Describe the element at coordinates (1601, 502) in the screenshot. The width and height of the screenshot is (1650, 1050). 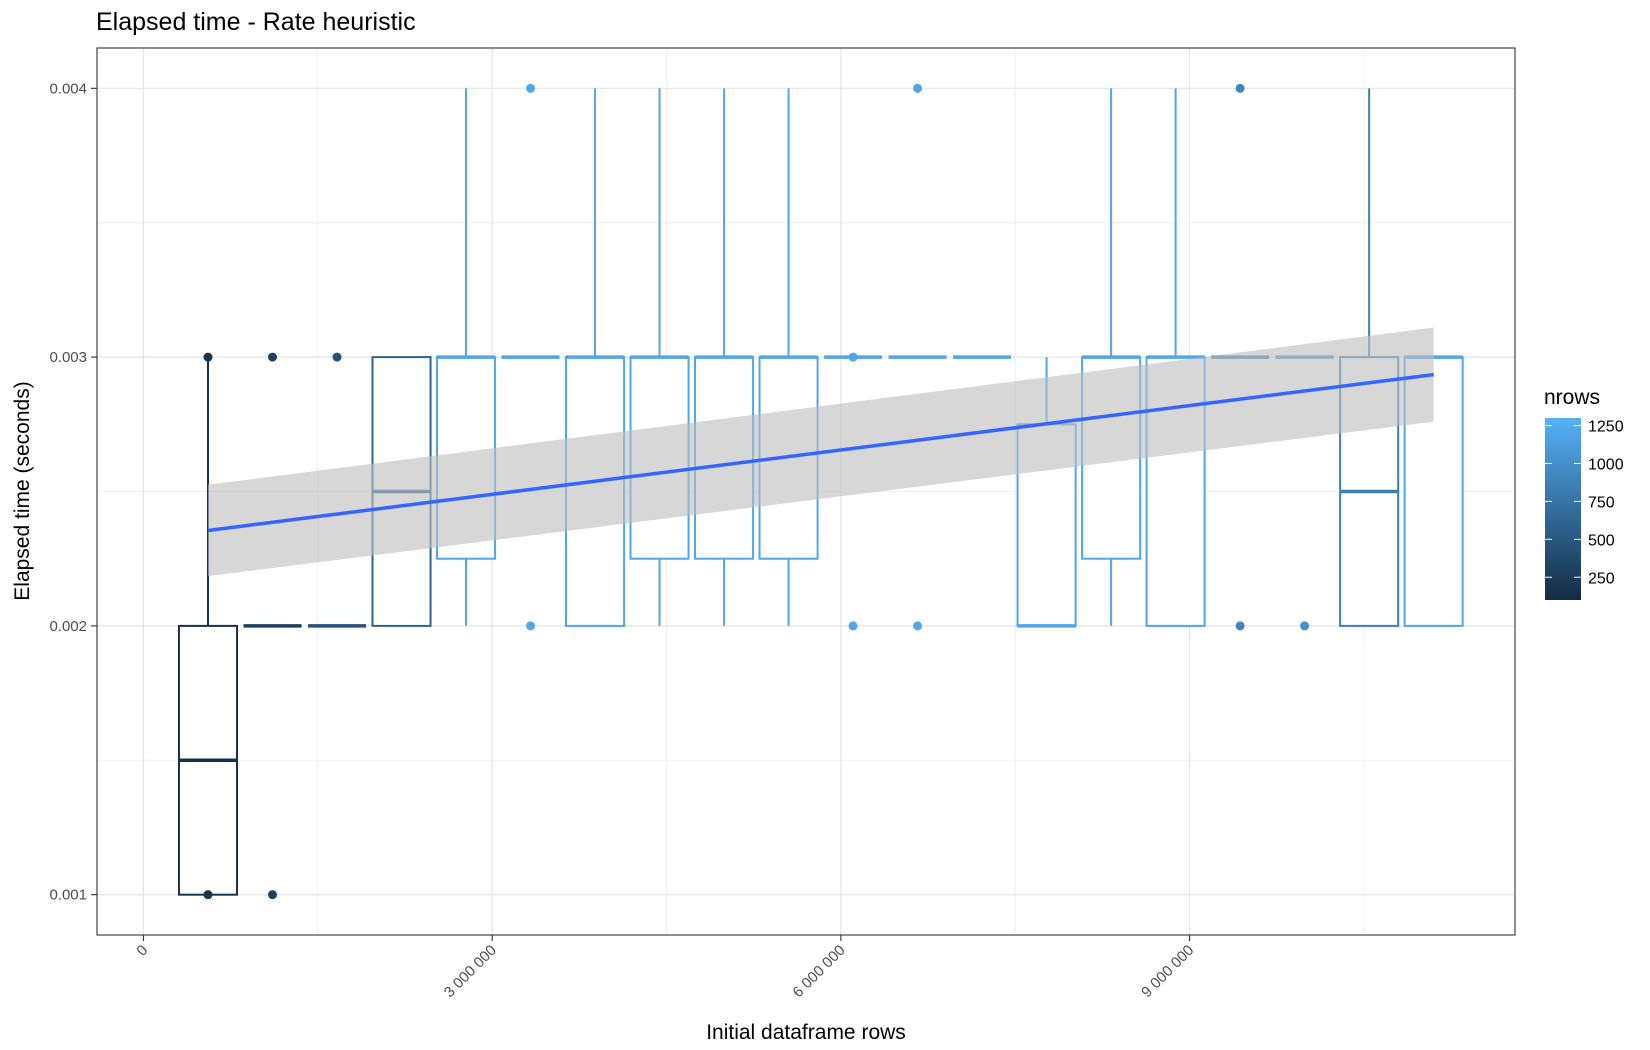
I see `legend-label: 750` at that location.